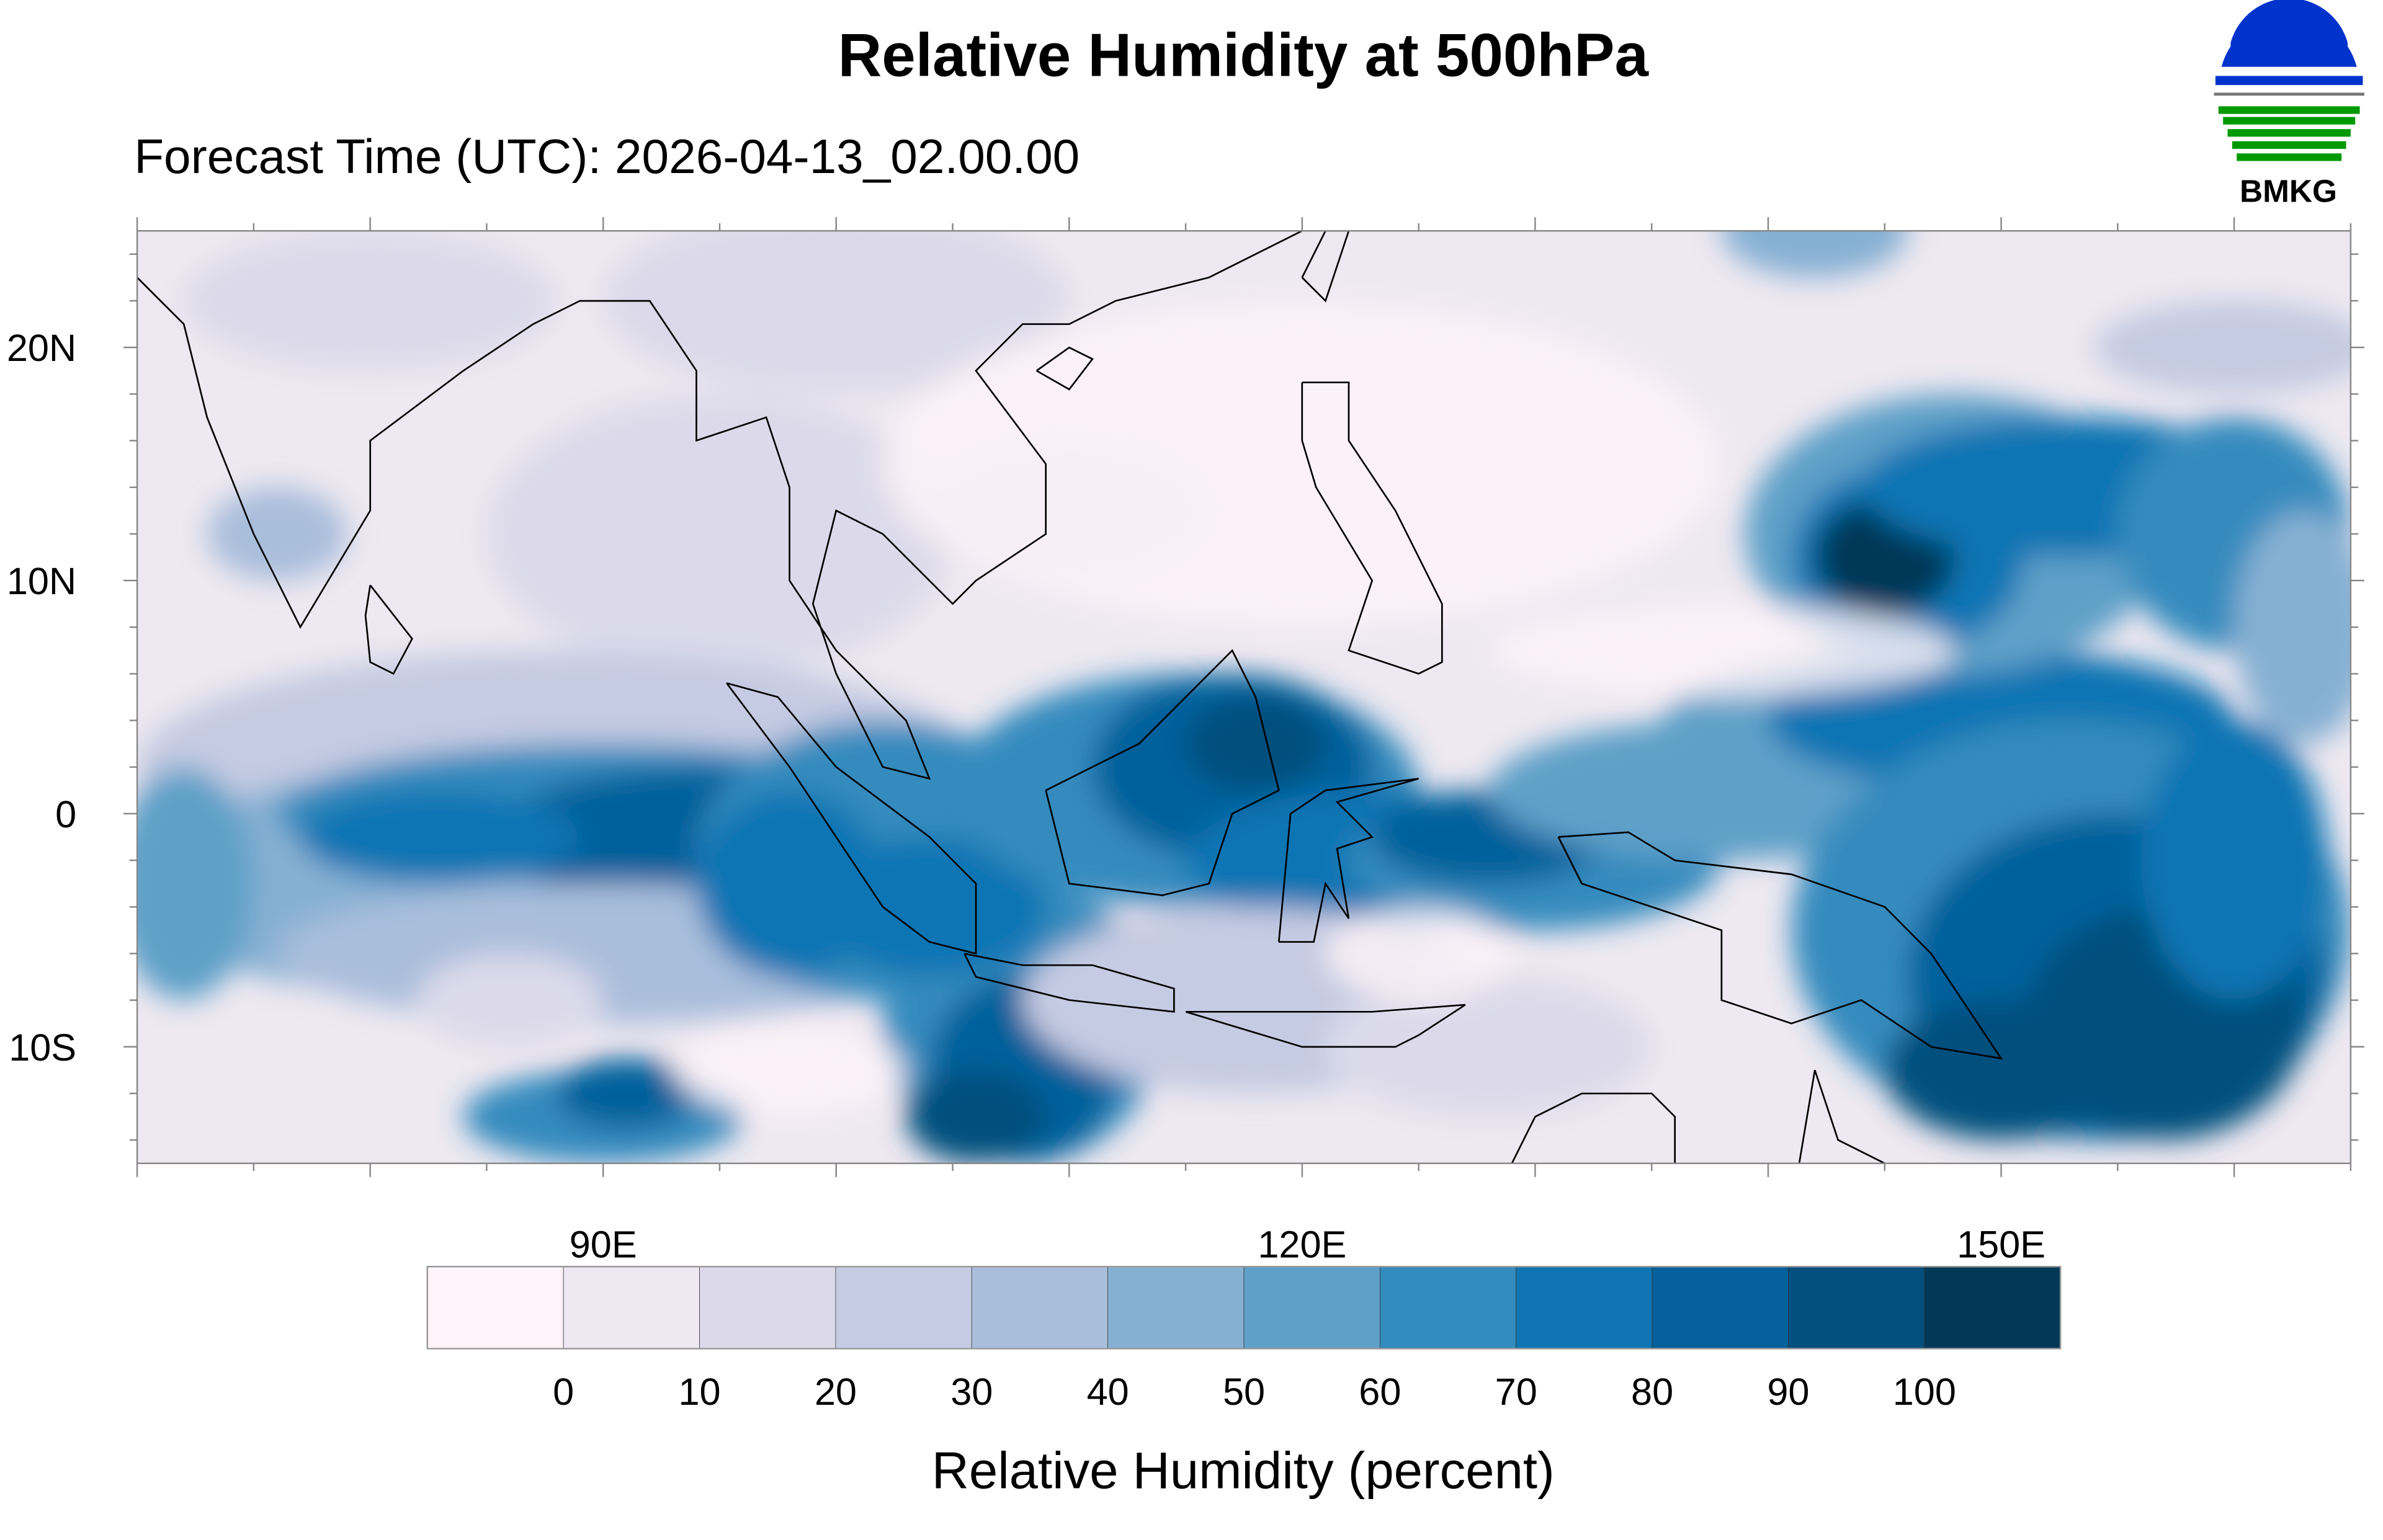  Describe the element at coordinates (1108, 1392) in the screenshot. I see `colorbar-label: 40` at that location.